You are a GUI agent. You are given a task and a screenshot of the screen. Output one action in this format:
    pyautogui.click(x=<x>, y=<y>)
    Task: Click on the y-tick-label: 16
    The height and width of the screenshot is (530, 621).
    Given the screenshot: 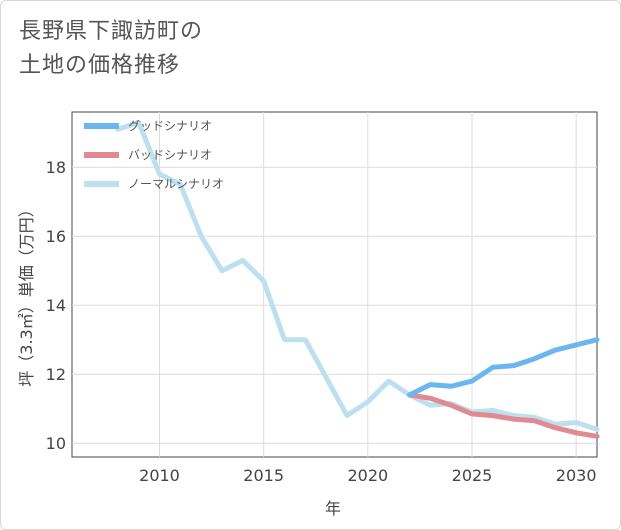 What is the action you would take?
    pyautogui.click(x=56, y=236)
    